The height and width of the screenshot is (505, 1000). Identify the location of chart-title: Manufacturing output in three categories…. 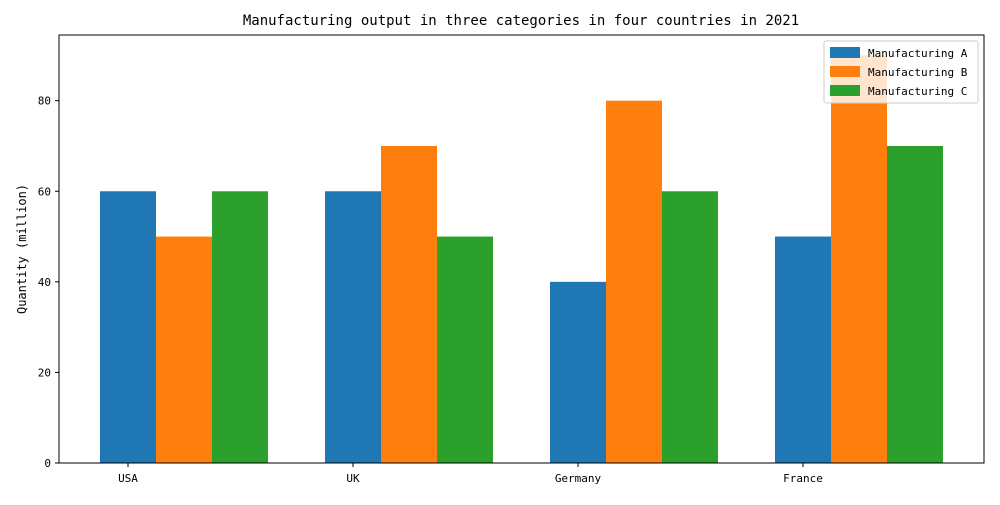
(521, 21).